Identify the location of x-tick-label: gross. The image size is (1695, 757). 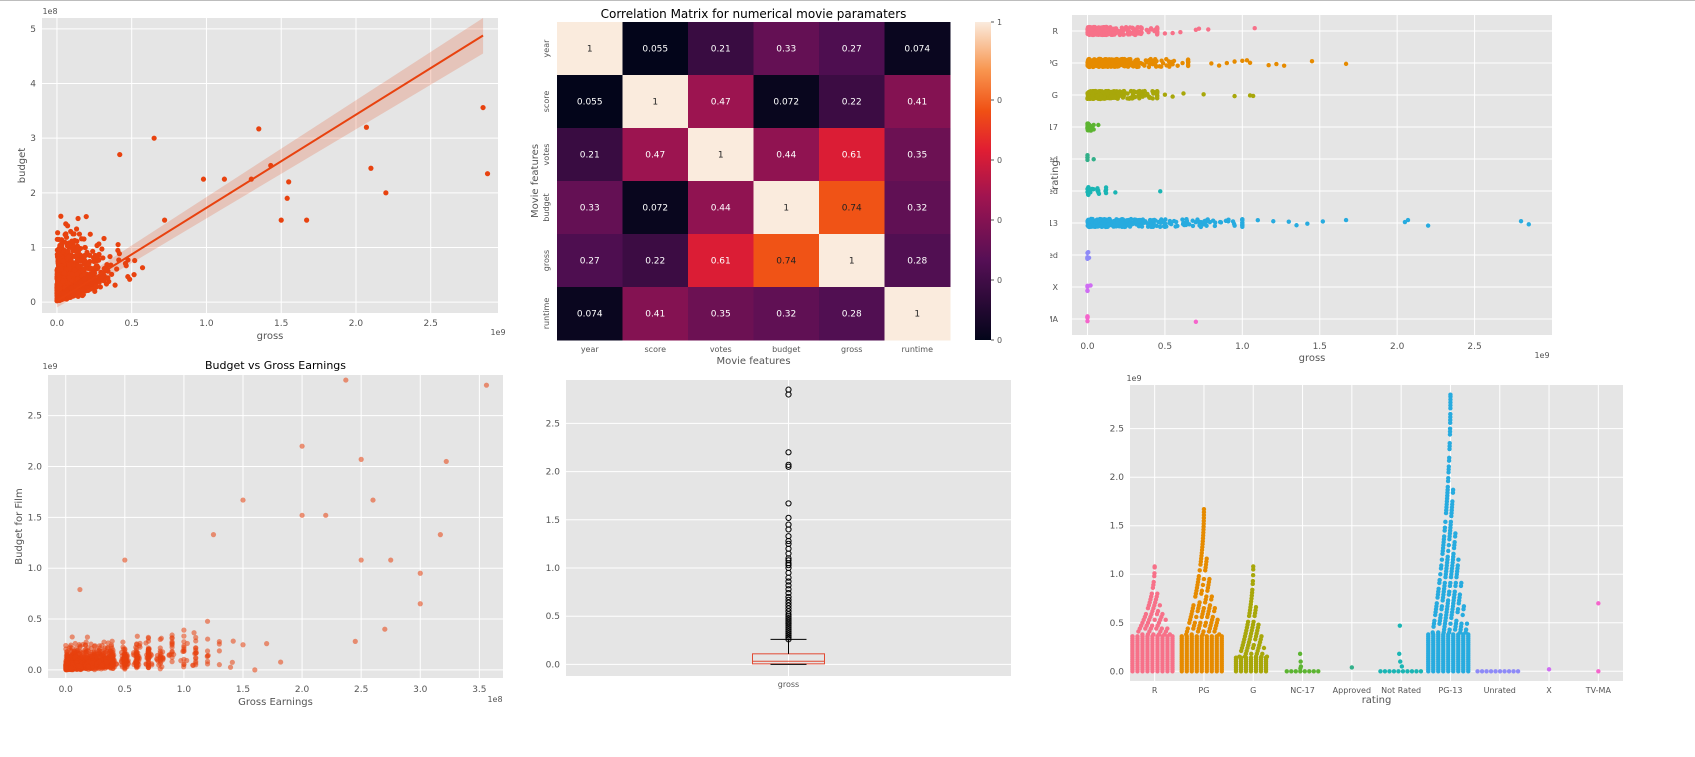
(788, 684).